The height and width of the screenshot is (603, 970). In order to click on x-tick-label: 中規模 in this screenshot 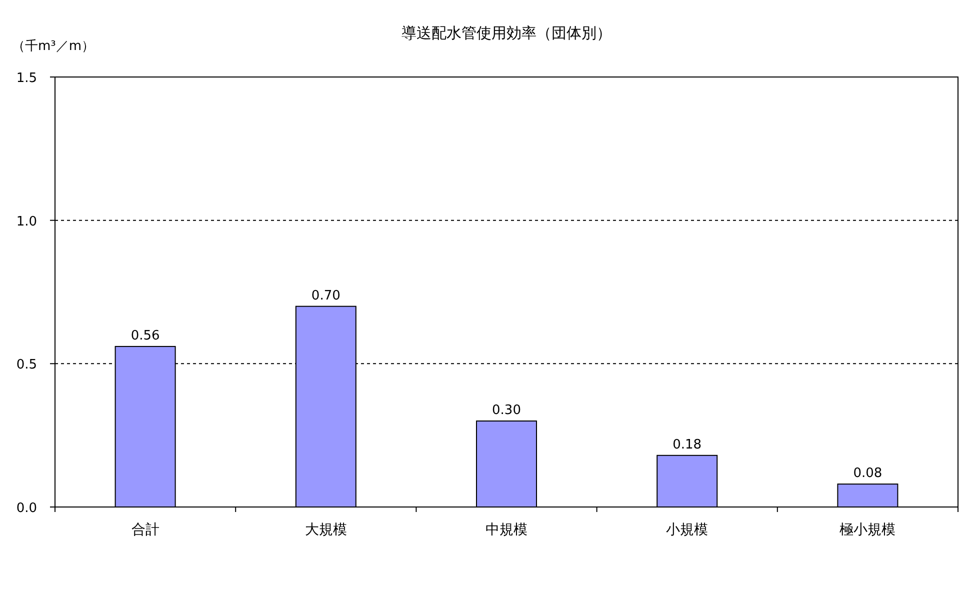, I will do `click(507, 530)`.